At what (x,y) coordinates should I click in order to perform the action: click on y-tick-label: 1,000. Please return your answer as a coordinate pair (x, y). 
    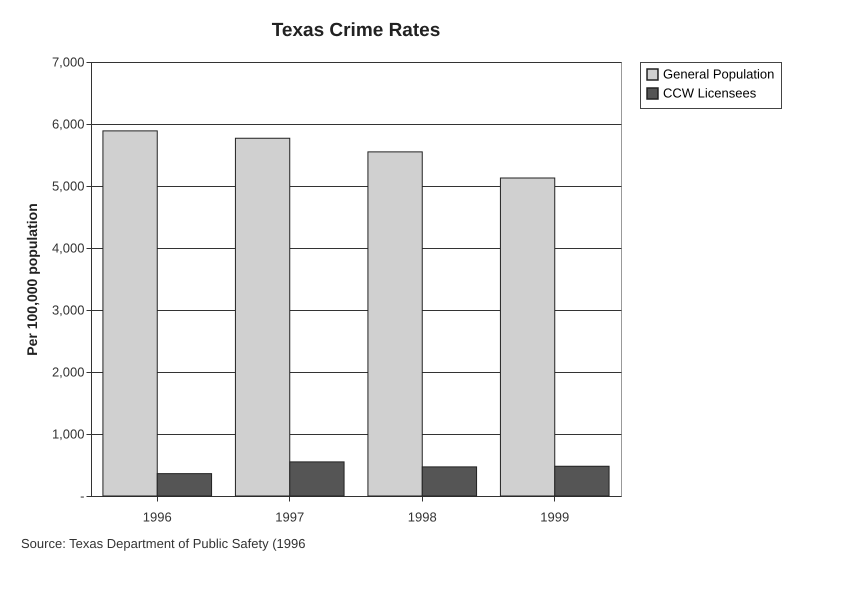
    Looking at the image, I should click on (68, 434).